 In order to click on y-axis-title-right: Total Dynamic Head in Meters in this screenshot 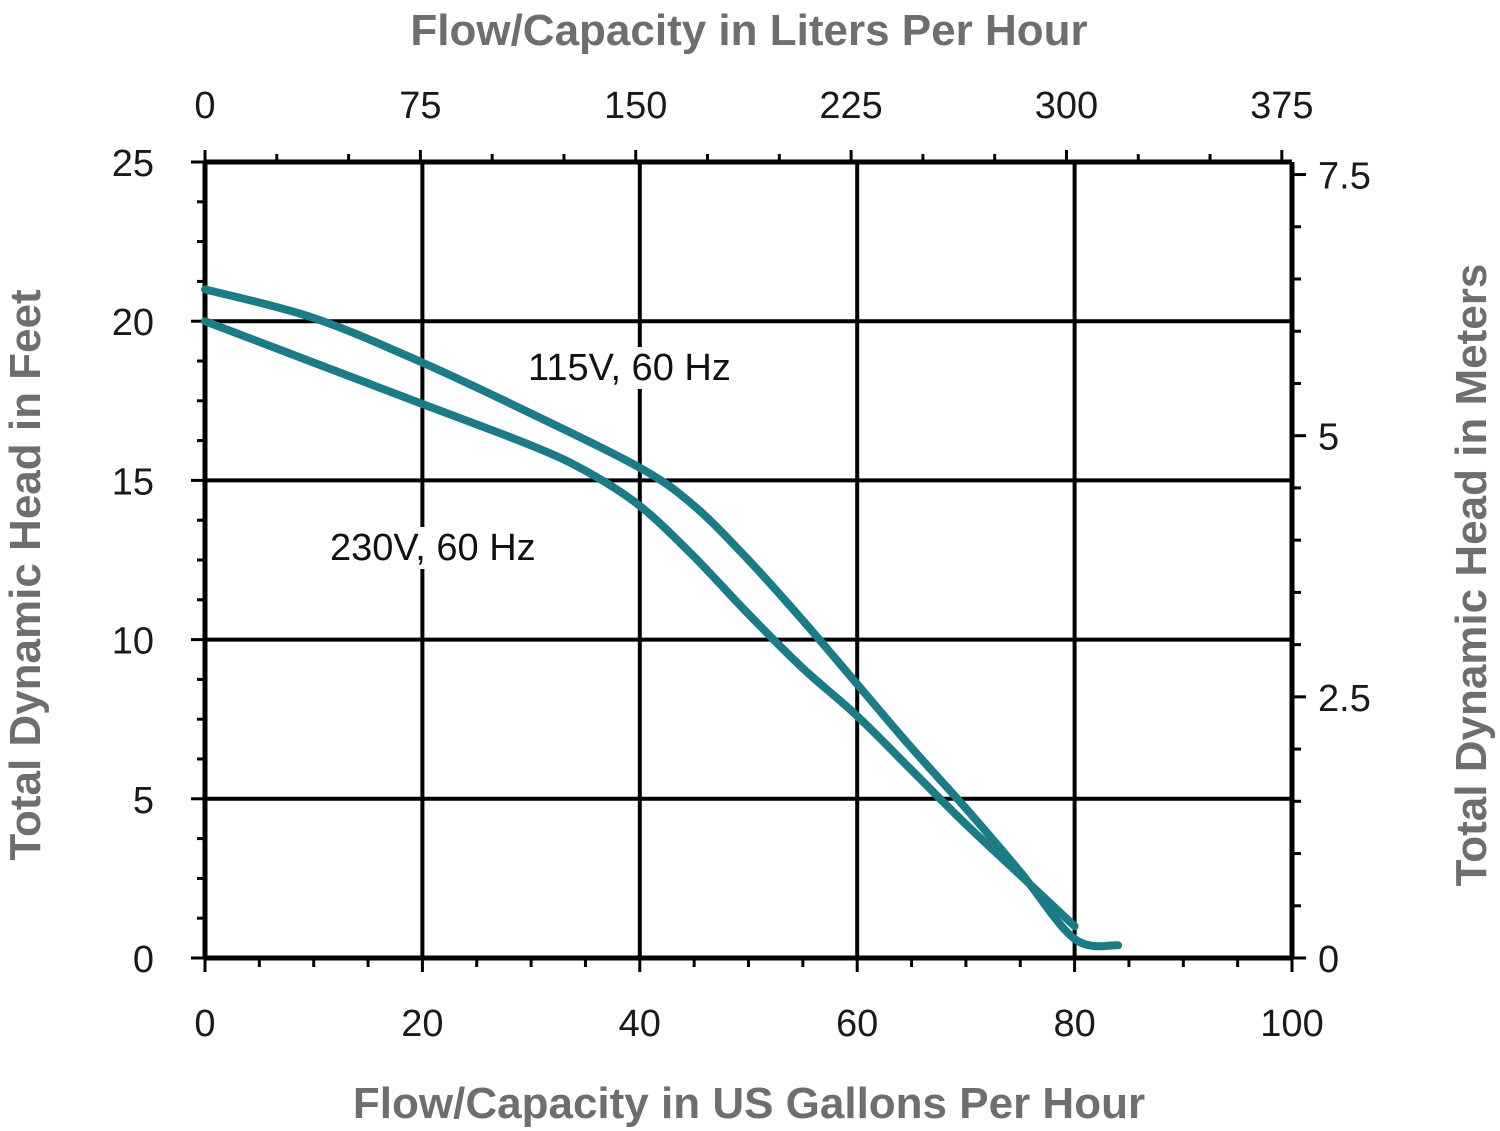, I will do `click(1471, 575)`.